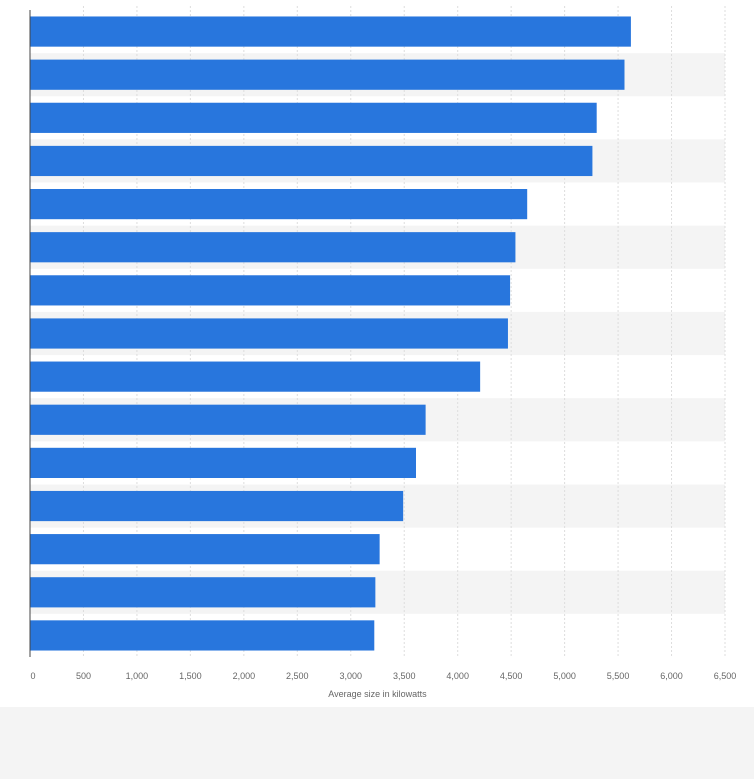 Image resolution: width=754 pixels, height=779 pixels. What do you see at coordinates (83, 676) in the screenshot?
I see `x-tick-label: 500` at bounding box center [83, 676].